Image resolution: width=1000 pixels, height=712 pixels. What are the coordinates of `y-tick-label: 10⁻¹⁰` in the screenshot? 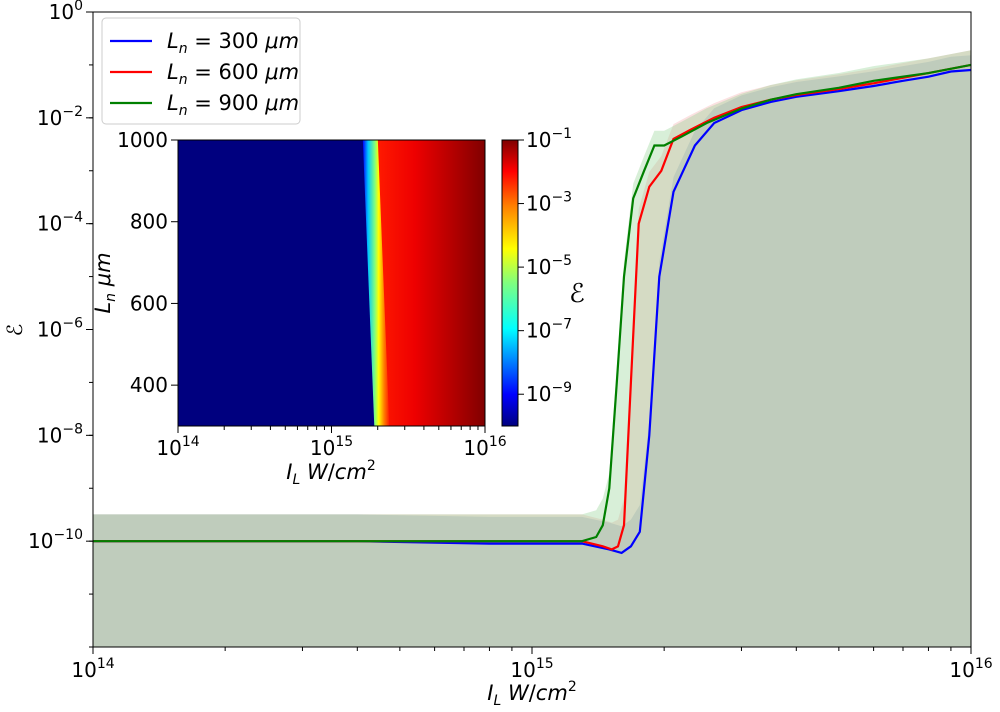 It's located at (55, 540).